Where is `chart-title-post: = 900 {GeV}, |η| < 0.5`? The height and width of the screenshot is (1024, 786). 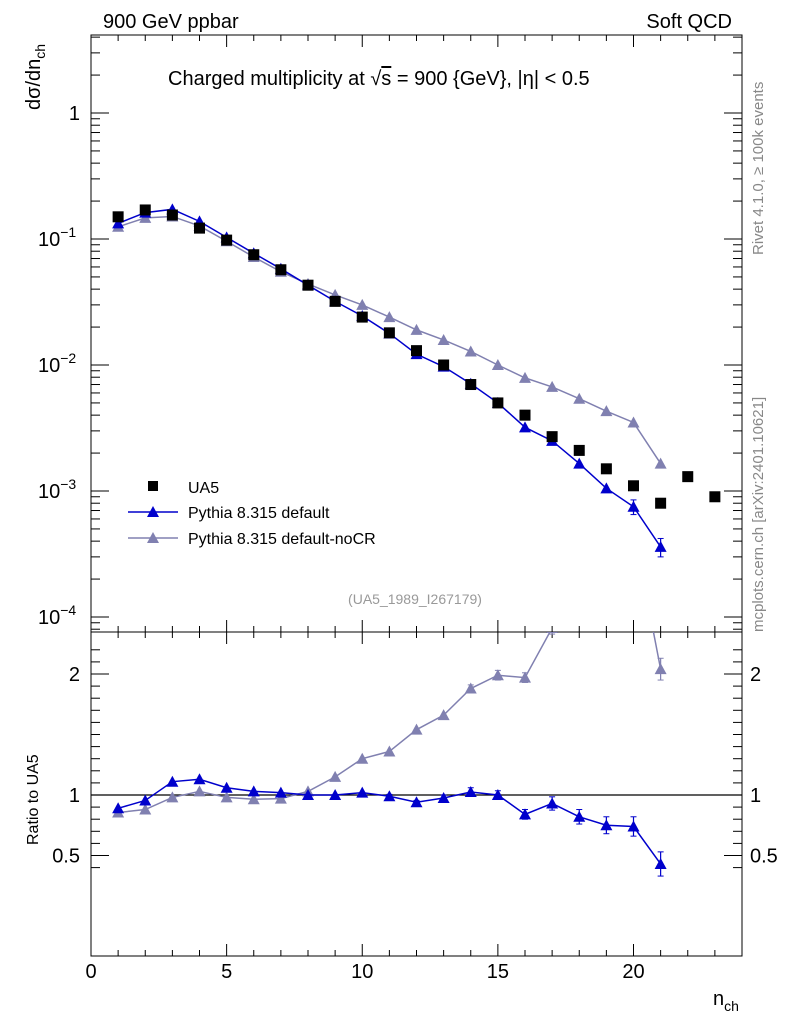 chart-title-post: = 900 {GeV}, |η| < 0.5 is located at coordinates (490, 79).